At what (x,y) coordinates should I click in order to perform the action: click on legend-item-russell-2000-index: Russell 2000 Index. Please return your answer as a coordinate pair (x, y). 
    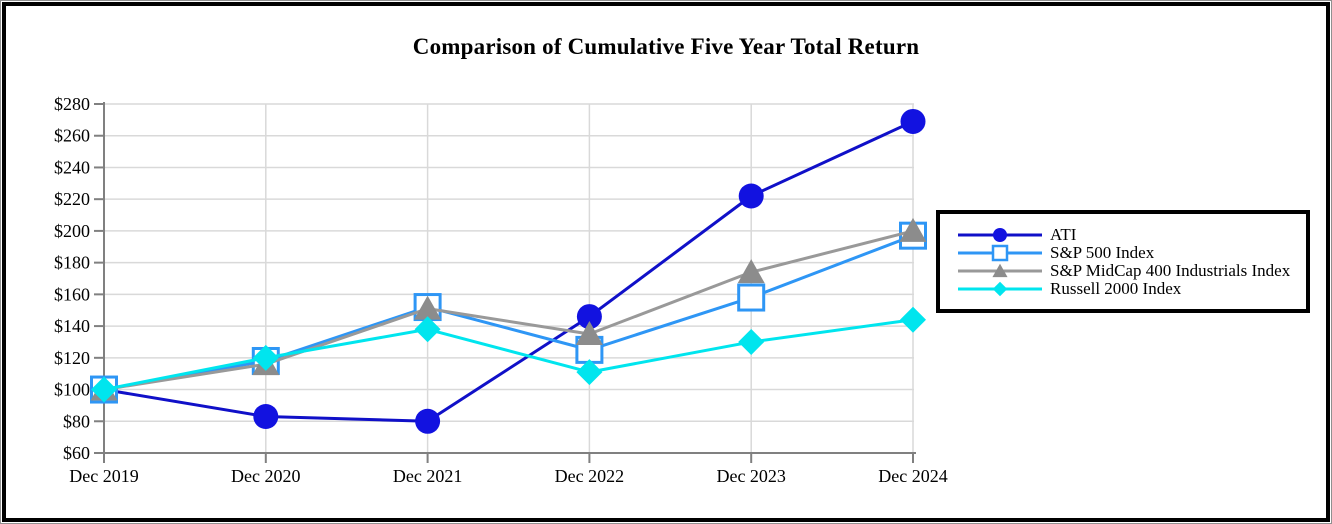
    Looking at the image, I should click on (1131, 288).